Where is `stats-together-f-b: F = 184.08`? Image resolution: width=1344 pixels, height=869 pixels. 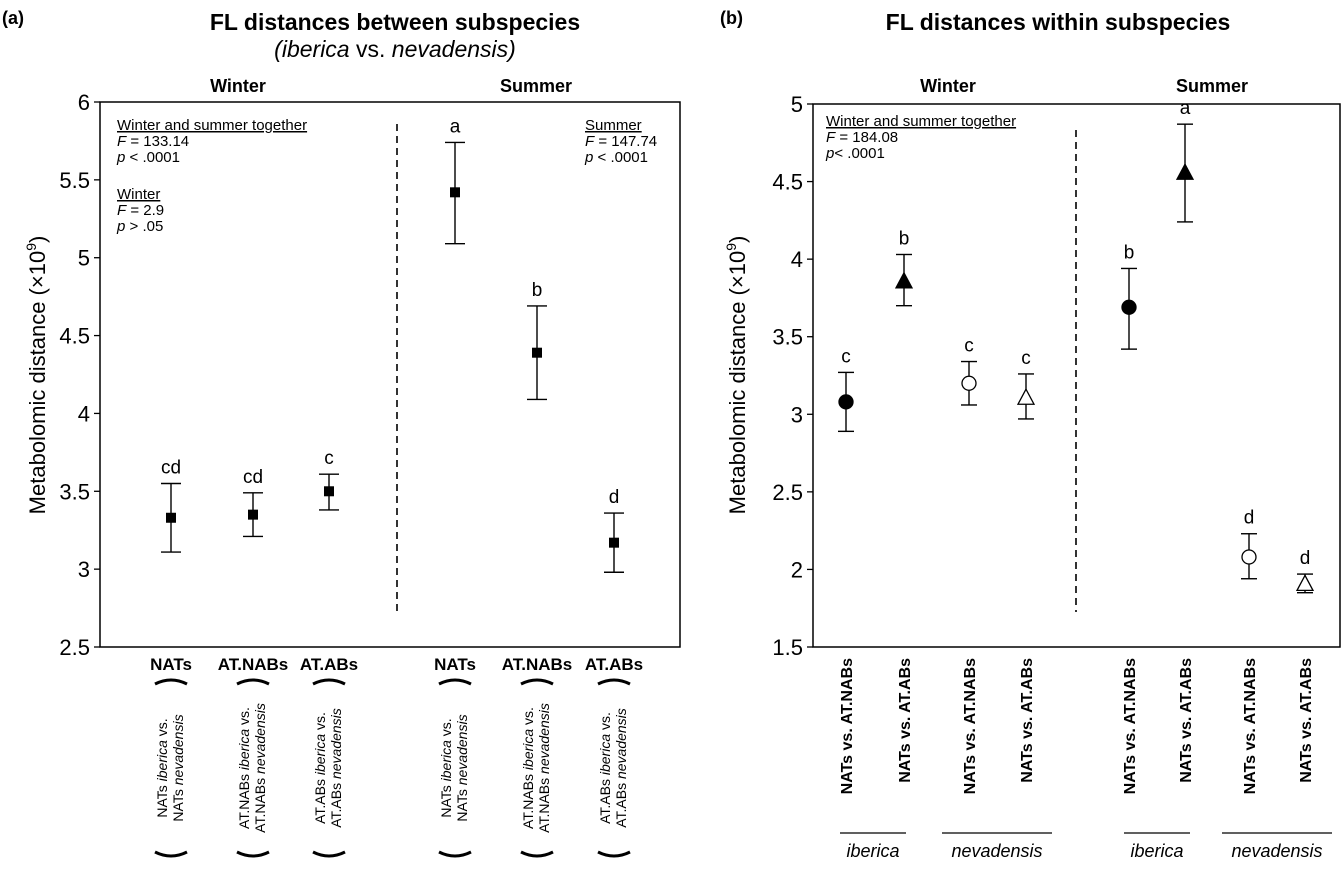
stats-together-f-b: F = 184.08 is located at coordinates (862, 137).